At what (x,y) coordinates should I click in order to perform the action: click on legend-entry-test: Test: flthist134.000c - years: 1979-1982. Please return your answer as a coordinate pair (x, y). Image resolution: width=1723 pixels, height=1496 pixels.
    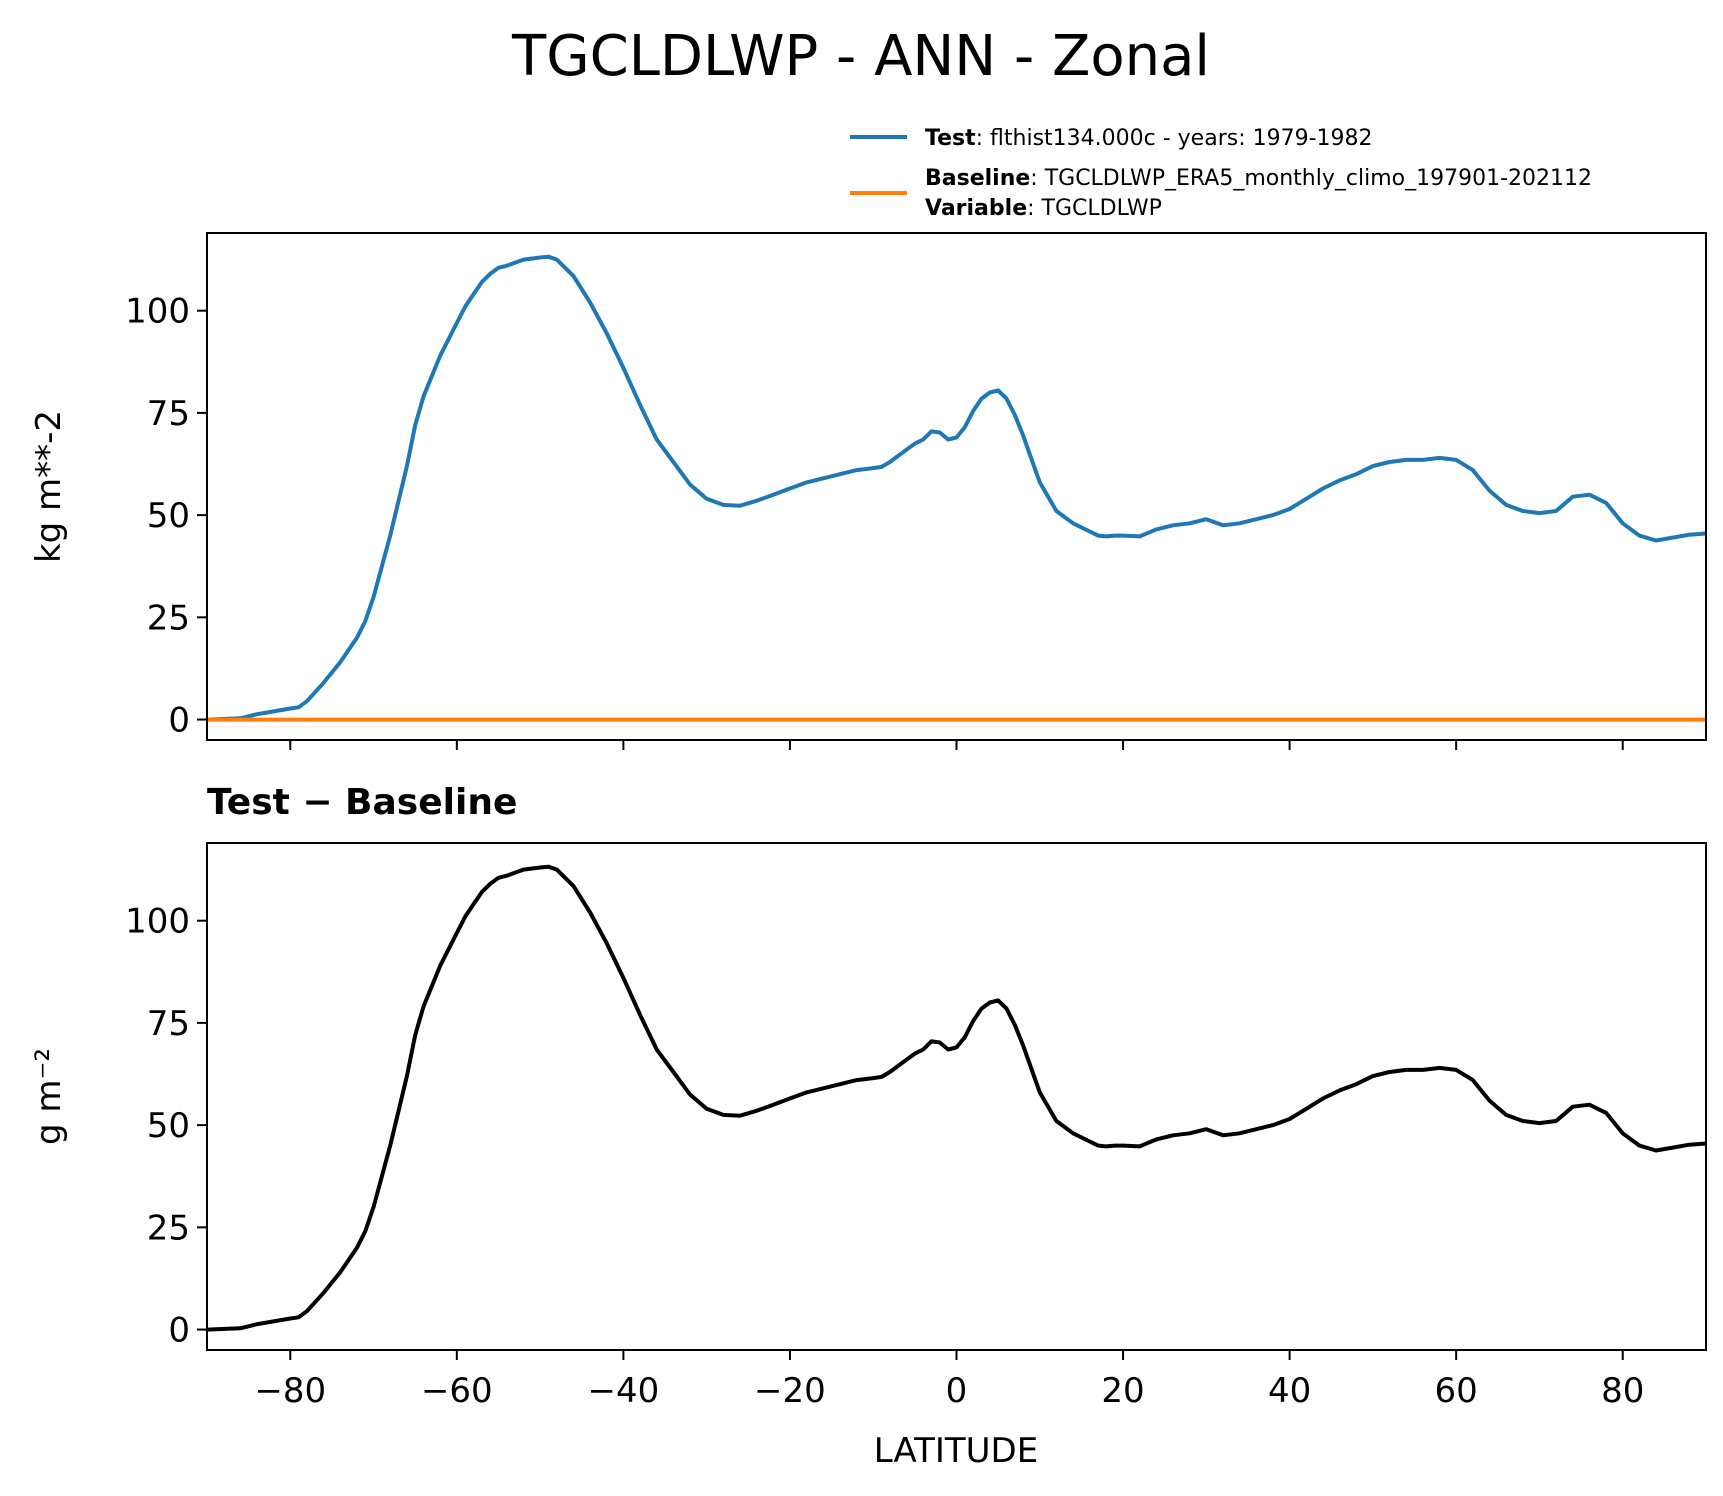
    Looking at the image, I should click on (1149, 138).